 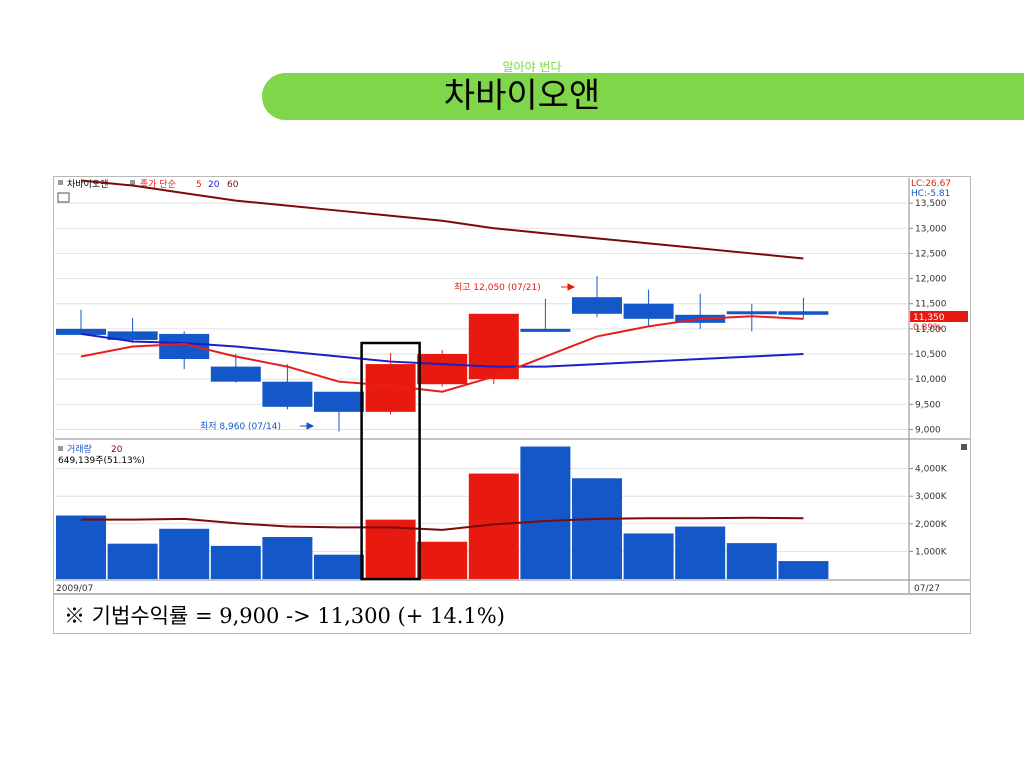 I want to click on volume-legend-name: 거래량, so click(x=79, y=449).